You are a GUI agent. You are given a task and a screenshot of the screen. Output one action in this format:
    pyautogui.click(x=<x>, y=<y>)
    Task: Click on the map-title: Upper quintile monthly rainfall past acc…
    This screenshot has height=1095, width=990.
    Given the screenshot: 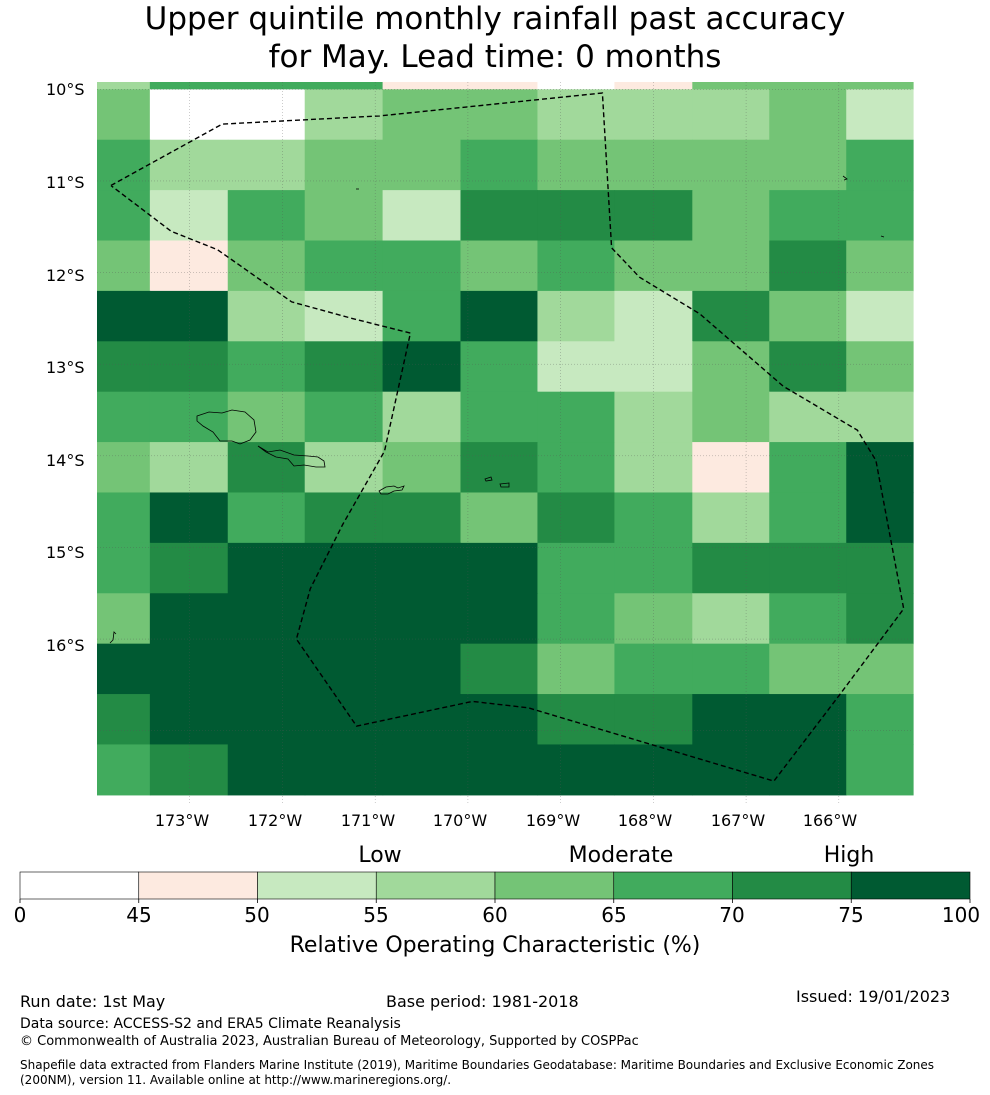 What is the action you would take?
    pyautogui.click(x=495, y=38)
    